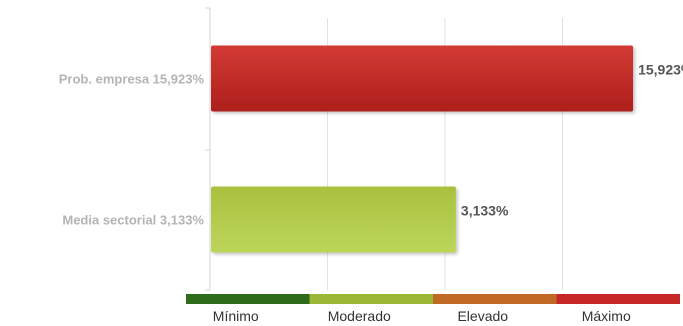 This screenshot has width=683, height=326. What do you see at coordinates (236, 316) in the screenshot?
I see `risk-zone-label: Mínimo` at bounding box center [236, 316].